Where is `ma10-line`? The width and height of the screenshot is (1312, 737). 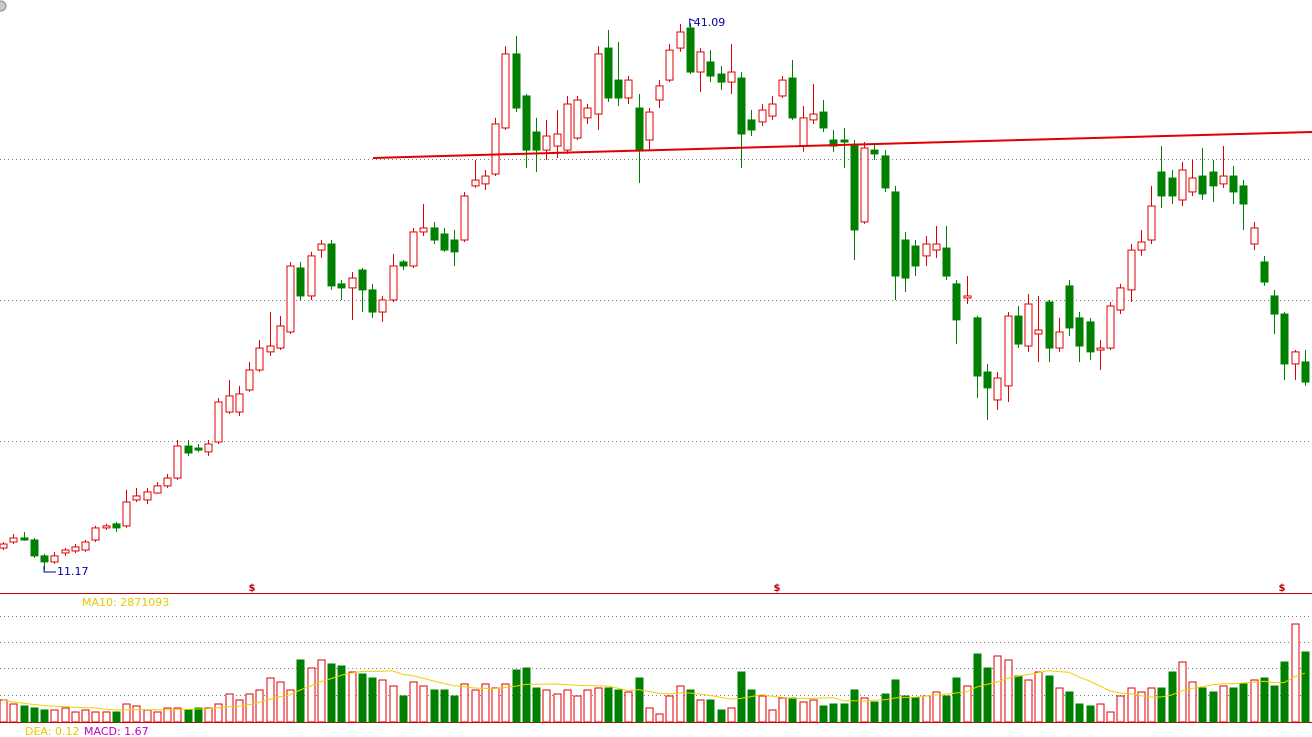
ma10-line is located at coordinates (653, 690).